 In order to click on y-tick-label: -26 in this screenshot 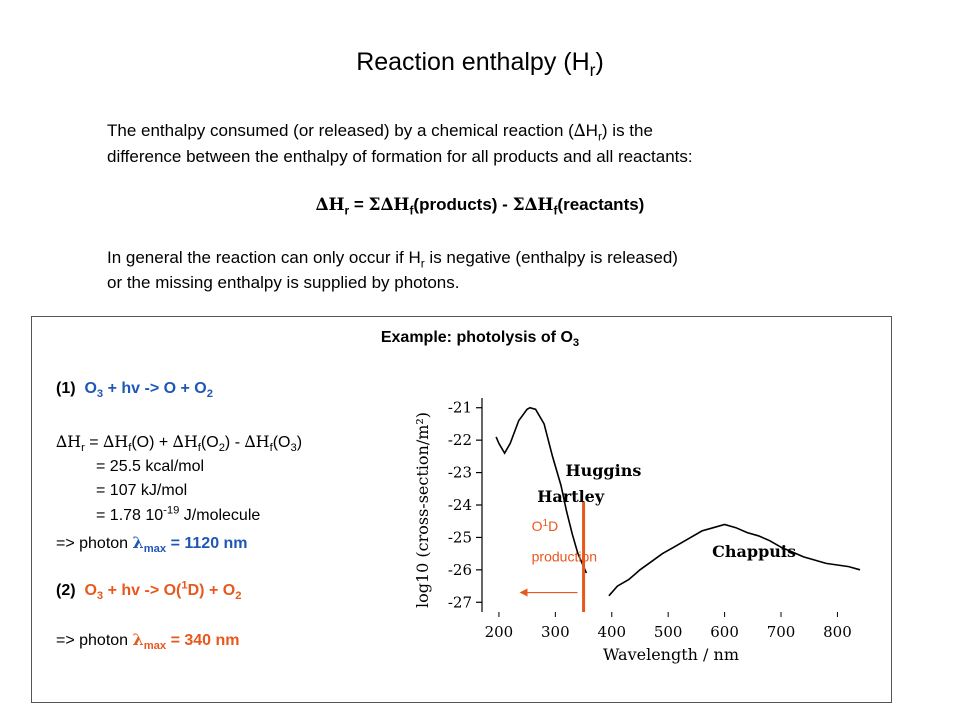, I will do `click(460, 570)`.